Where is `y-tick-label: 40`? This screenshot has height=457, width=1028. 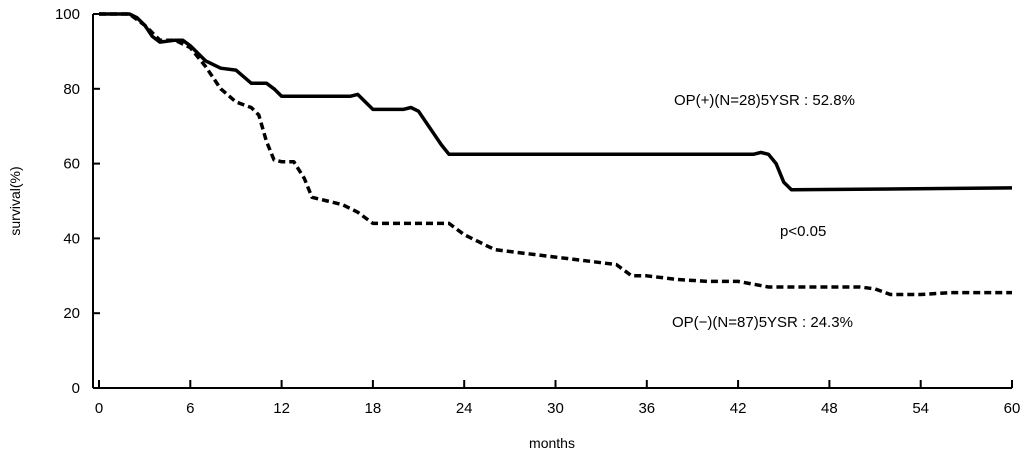 y-tick-label: 40 is located at coordinates (71, 238).